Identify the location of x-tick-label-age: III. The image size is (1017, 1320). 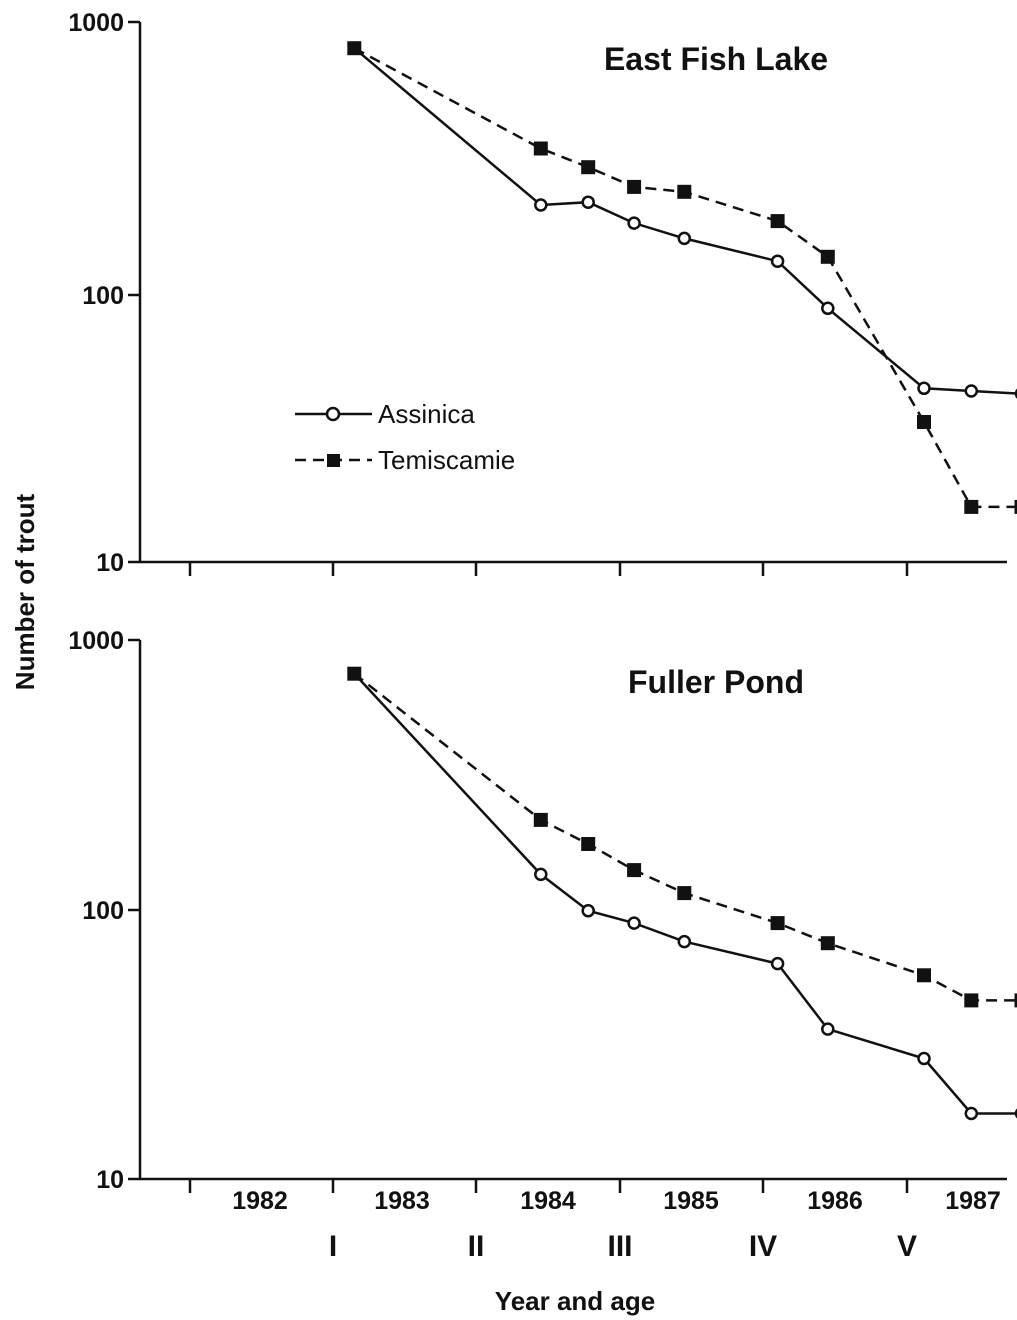
(619, 1246).